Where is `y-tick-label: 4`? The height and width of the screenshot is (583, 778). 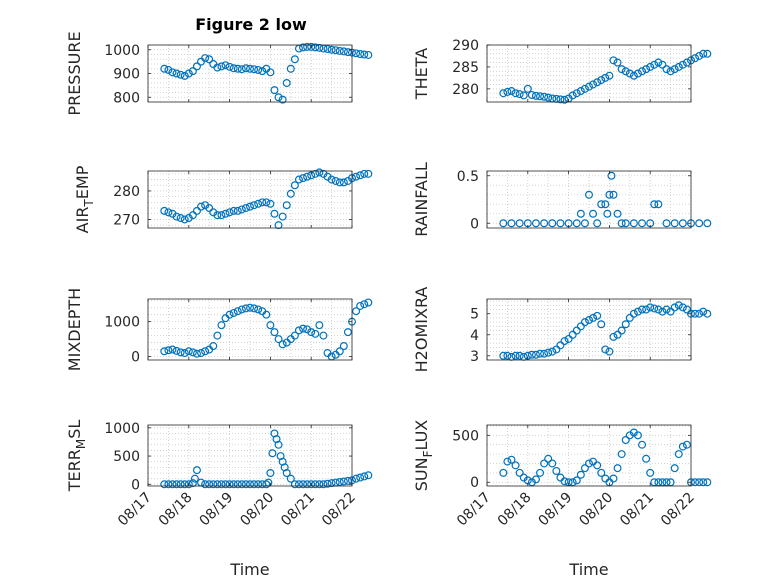
y-tick-label: 4 is located at coordinates (474, 336).